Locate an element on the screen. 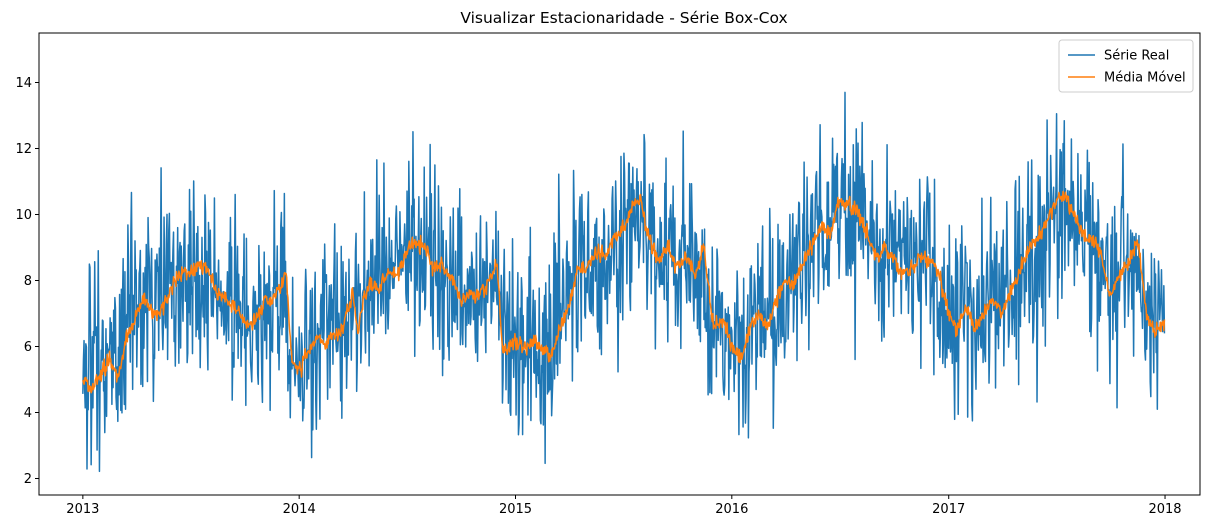  x-axis: 2013 2014 2015 2016 2017 2018 is located at coordinates (624, 506).